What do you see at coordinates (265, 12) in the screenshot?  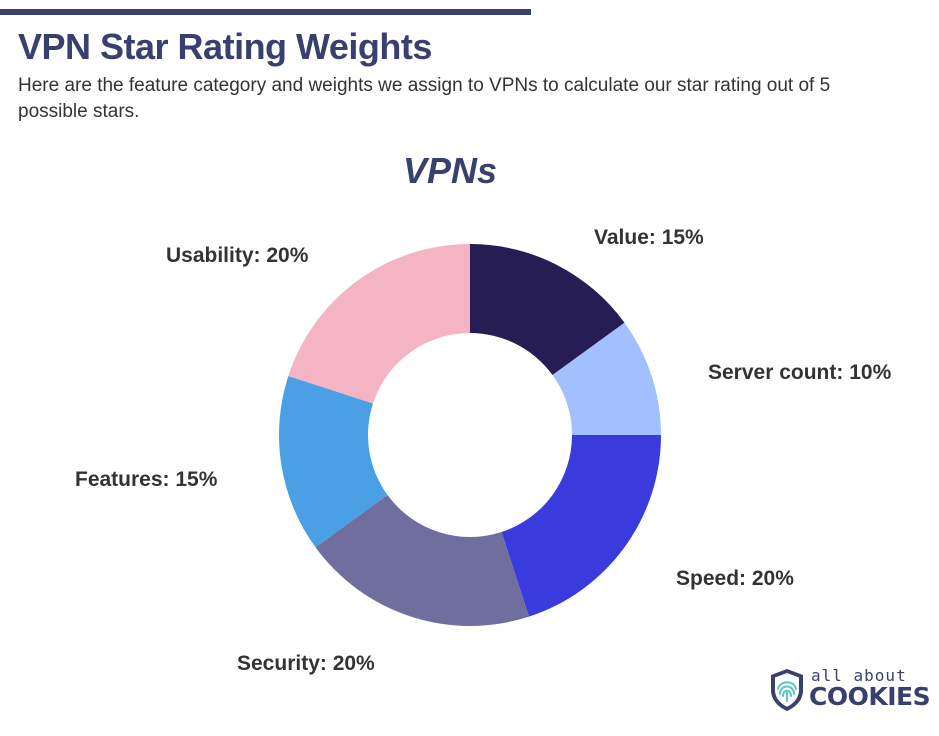 I see `top-accent-rule` at bounding box center [265, 12].